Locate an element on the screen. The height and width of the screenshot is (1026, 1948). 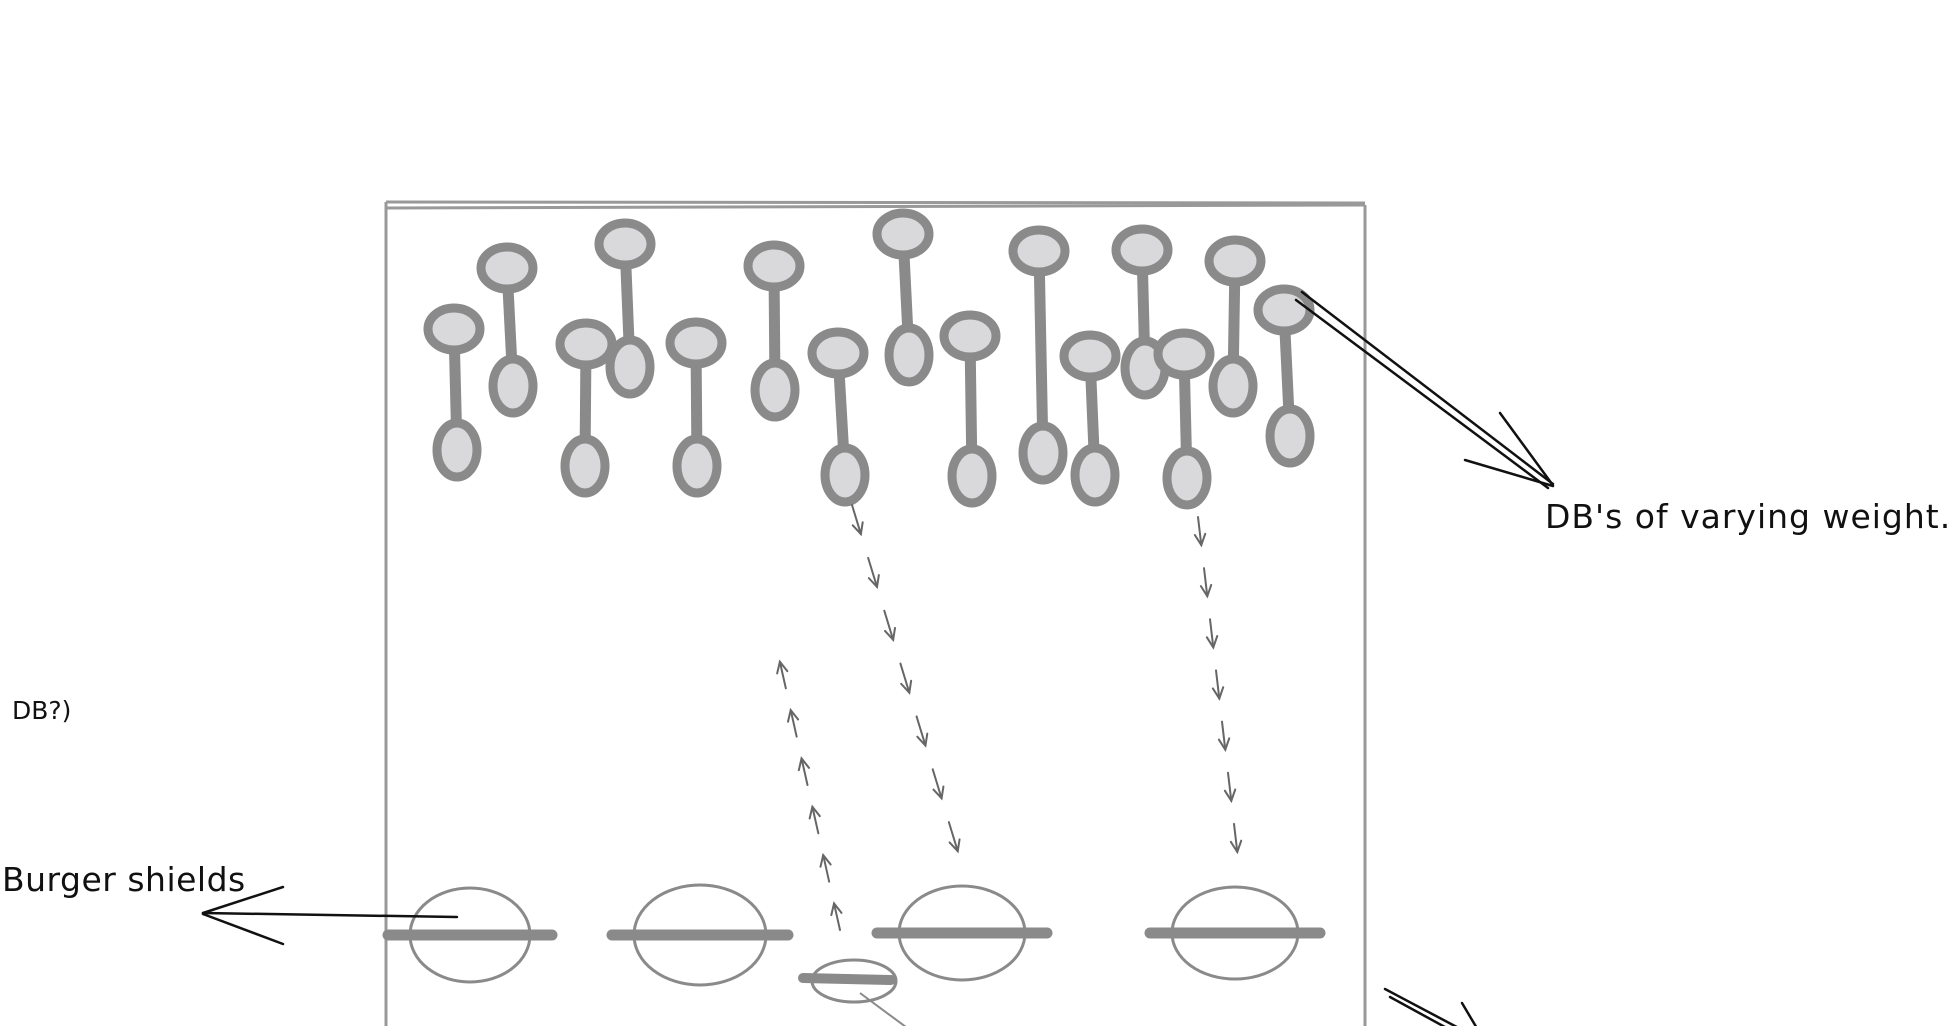
dumbbell-rack is located at coordinates (869, 359).